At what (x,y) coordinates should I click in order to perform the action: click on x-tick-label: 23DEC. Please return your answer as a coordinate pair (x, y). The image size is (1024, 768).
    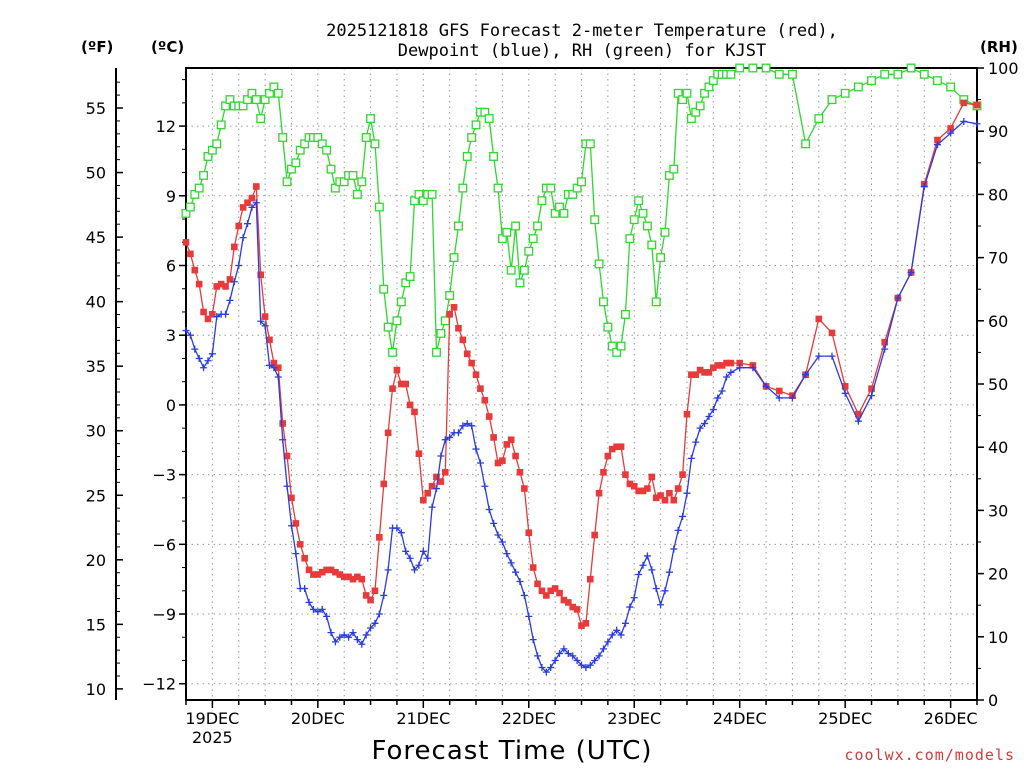
    Looking at the image, I should click on (634, 718).